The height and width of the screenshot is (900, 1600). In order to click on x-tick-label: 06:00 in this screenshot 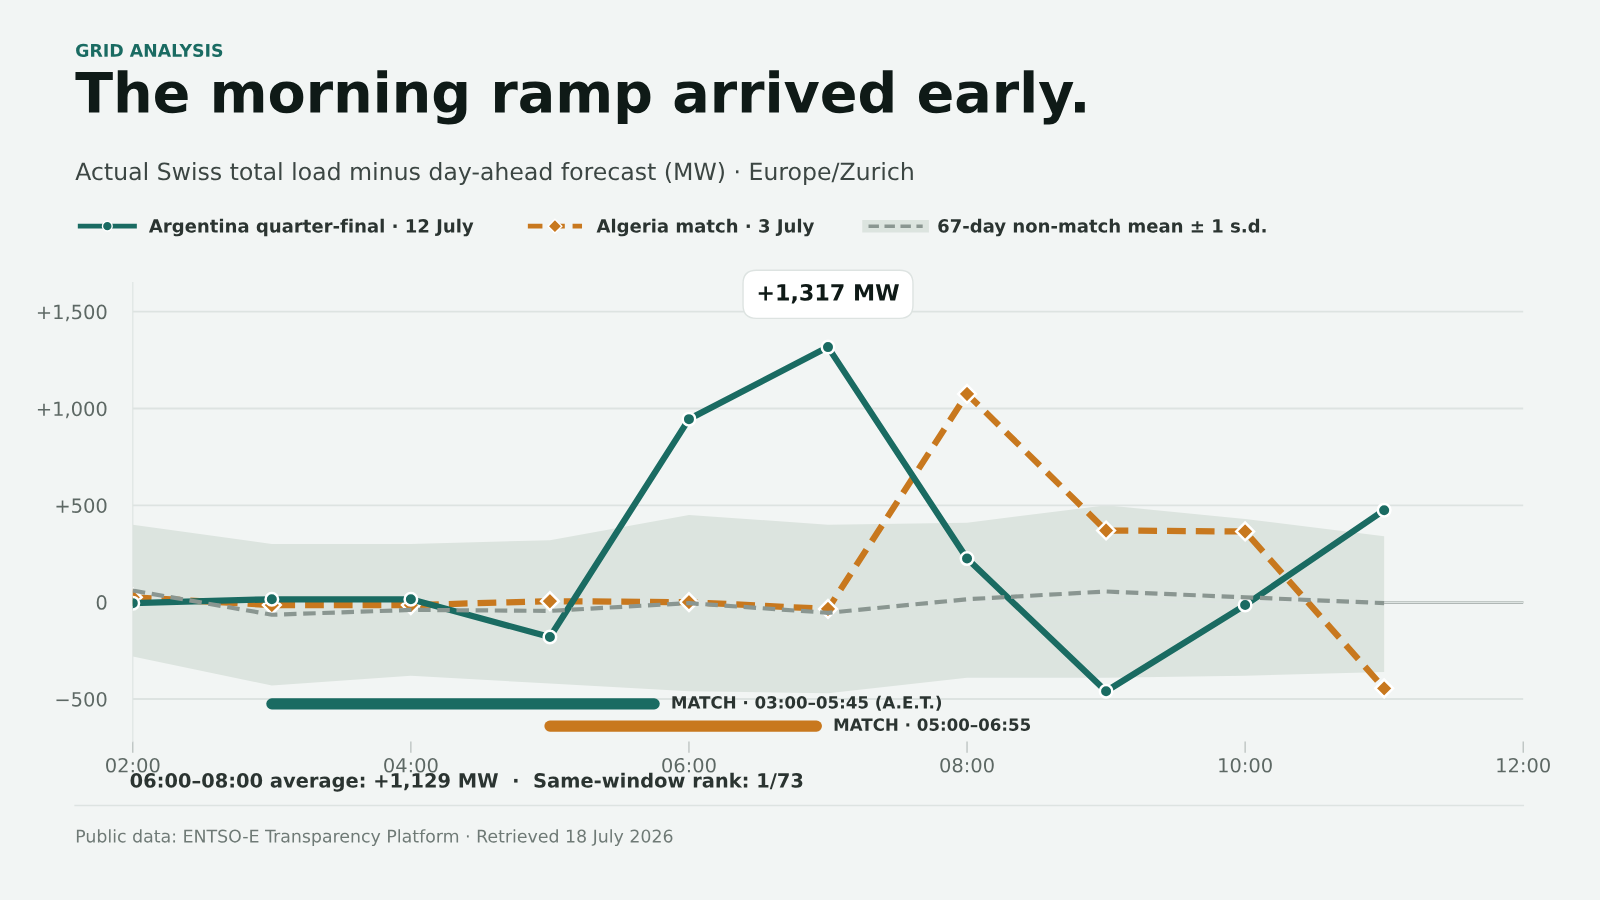, I will do `click(689, 765)`.